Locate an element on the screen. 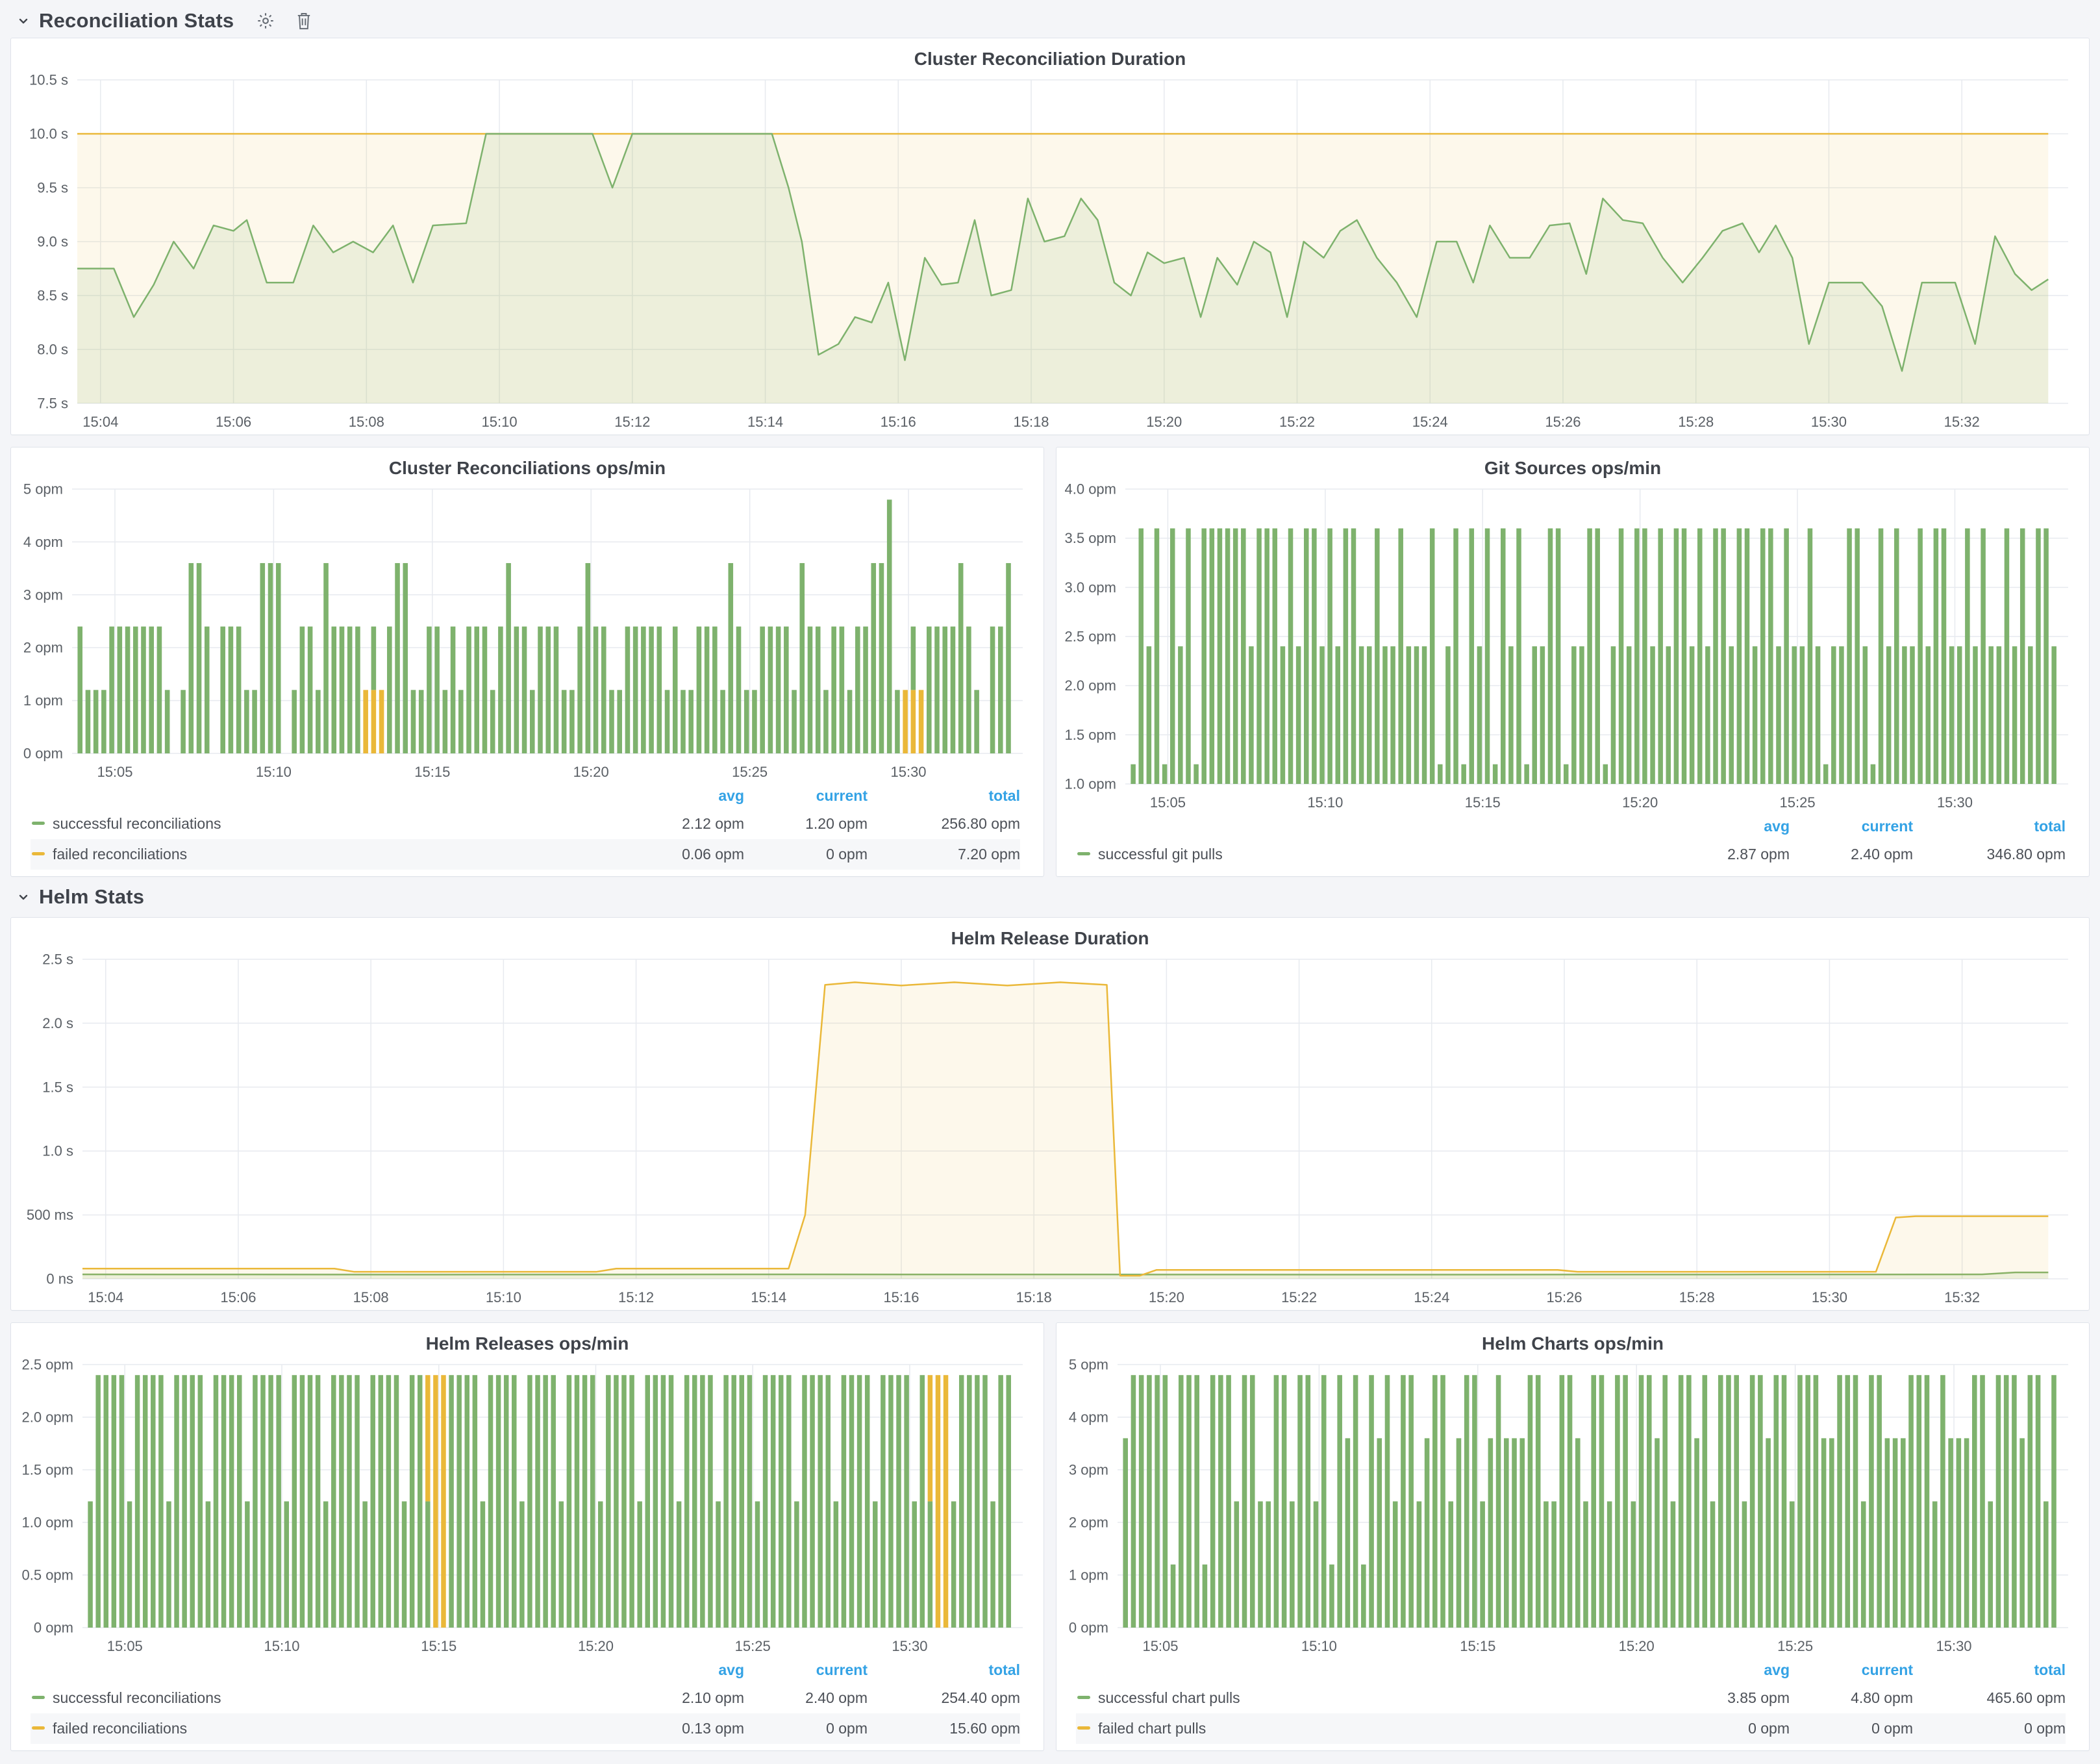  svg-text: 9.5 s is located at coordinates (53, 188).